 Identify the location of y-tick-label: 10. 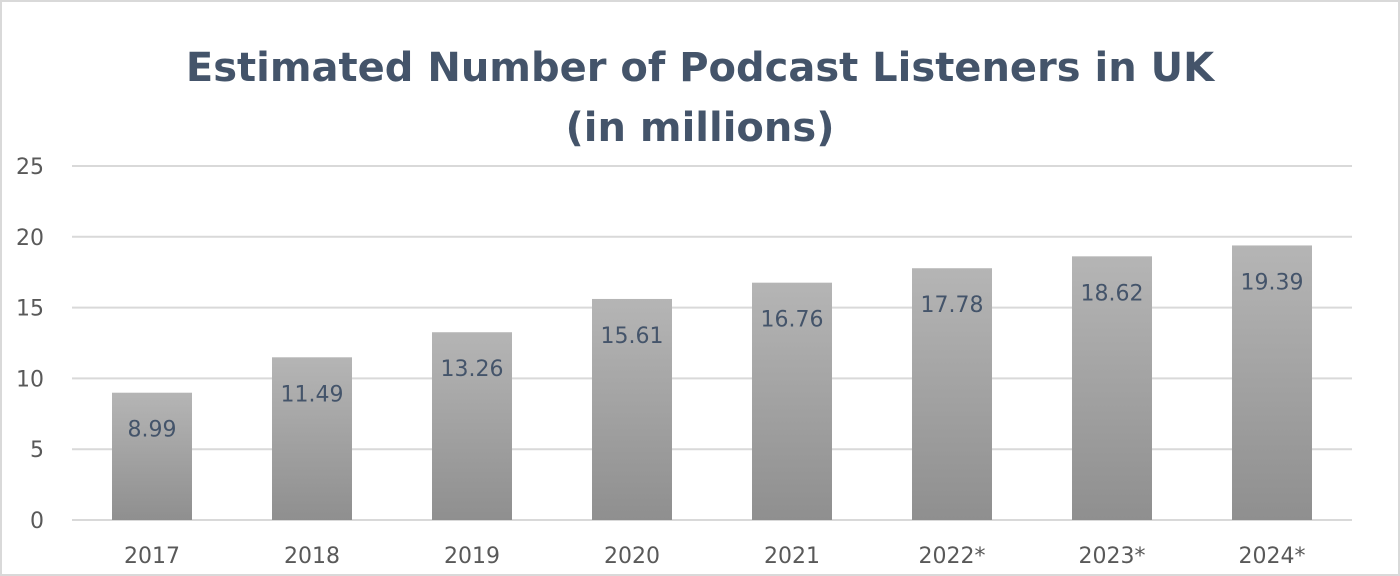
(30, 379).